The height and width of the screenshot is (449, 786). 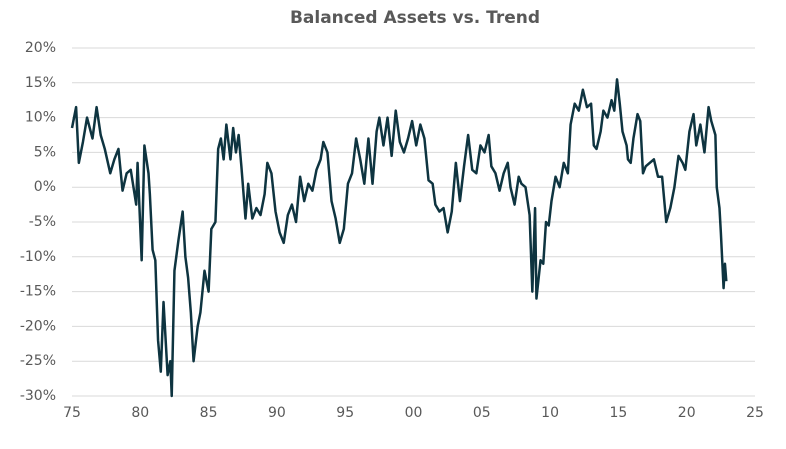 What do you see at coordinates (415, 18) in the screenshot?
I see `chart-title: Balanced Assets vs. Trend` at bounding box center [415, 18].